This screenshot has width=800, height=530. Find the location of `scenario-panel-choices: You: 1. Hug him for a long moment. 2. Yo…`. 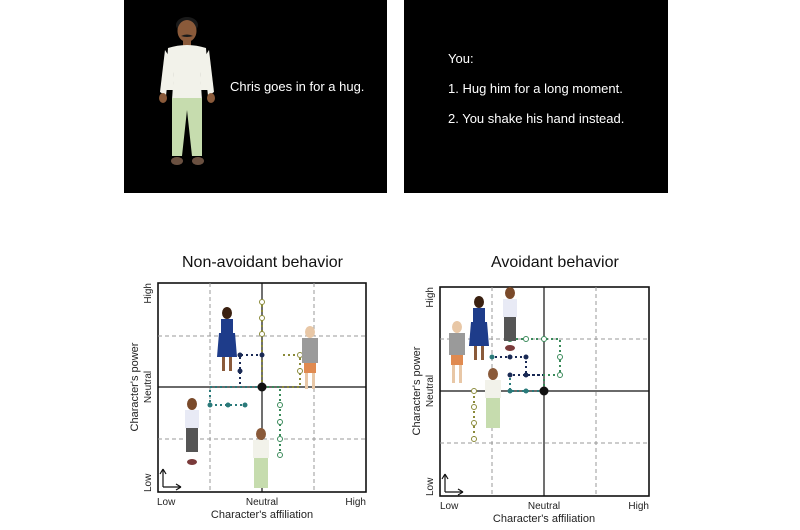

scenario-panel-choices: You: 1. Hug him for a long moment. 2. Yo… is located at coordinates (536, 96).